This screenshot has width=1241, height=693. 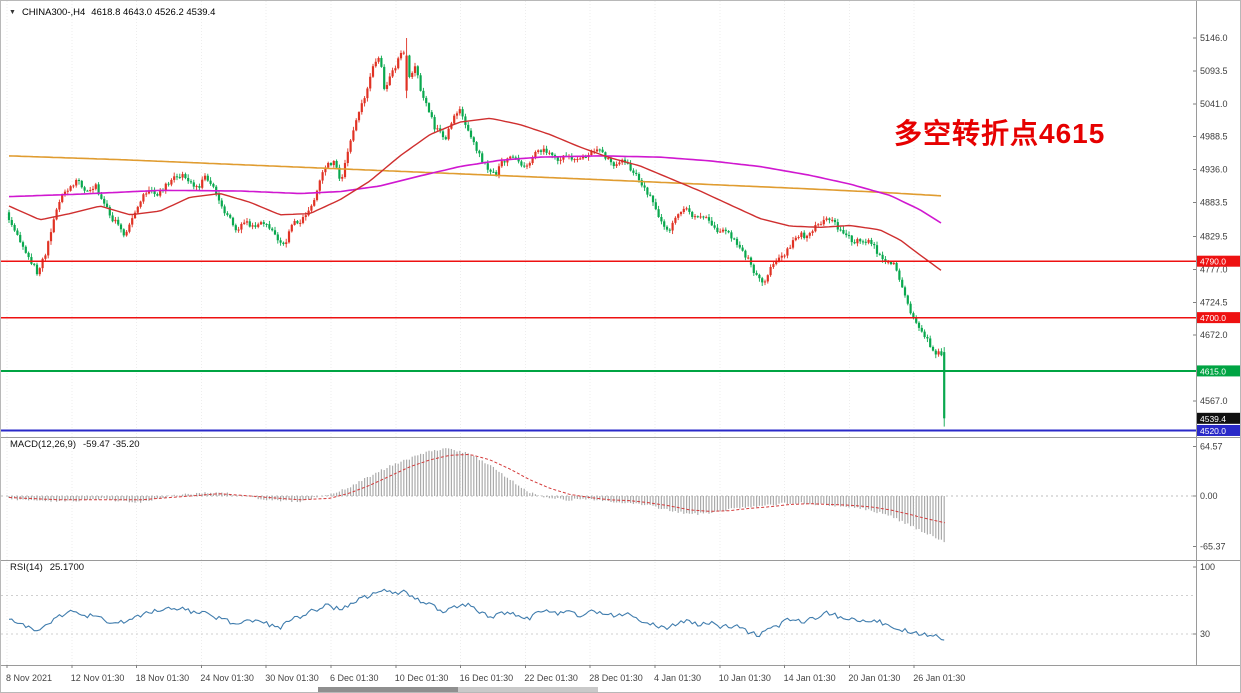 What do you see at coordinates (477, 488) in the screenshot?
I see `macd-signal-line` at bounding box center [477, 488].